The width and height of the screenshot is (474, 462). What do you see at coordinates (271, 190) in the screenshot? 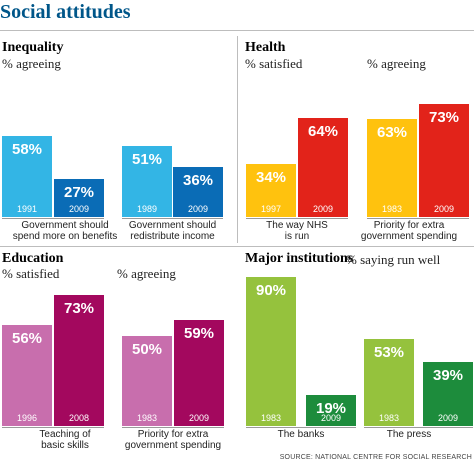
I see `bar: 34% 1997` at bounding box center [271, 190].